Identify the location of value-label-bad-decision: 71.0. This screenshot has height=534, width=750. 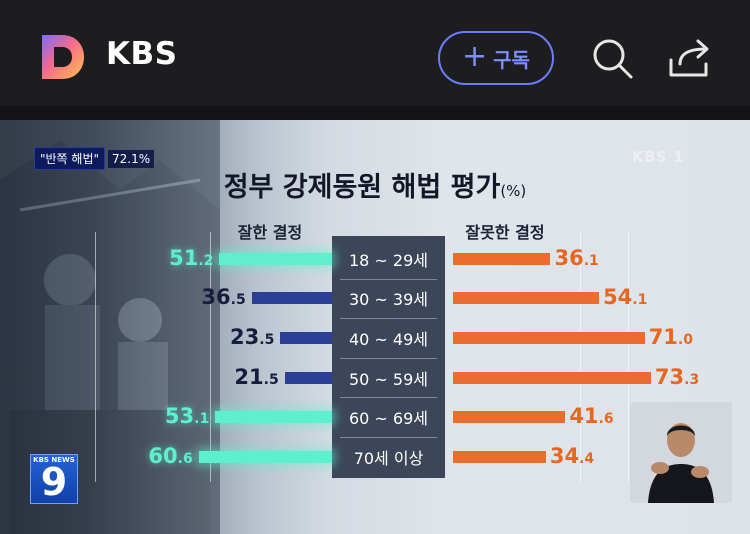
(670, 337).